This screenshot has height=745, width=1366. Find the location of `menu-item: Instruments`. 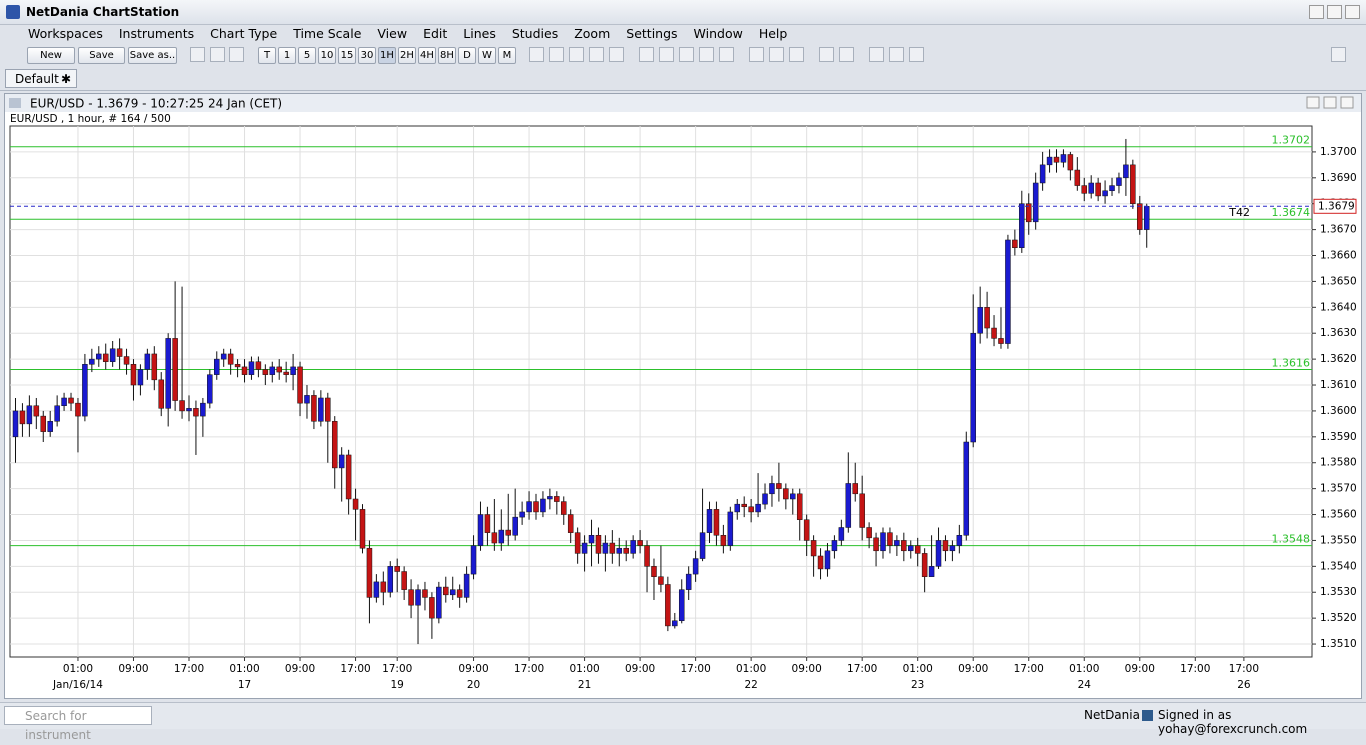

menu-item: Instruments is located at coordinates (156, 33).